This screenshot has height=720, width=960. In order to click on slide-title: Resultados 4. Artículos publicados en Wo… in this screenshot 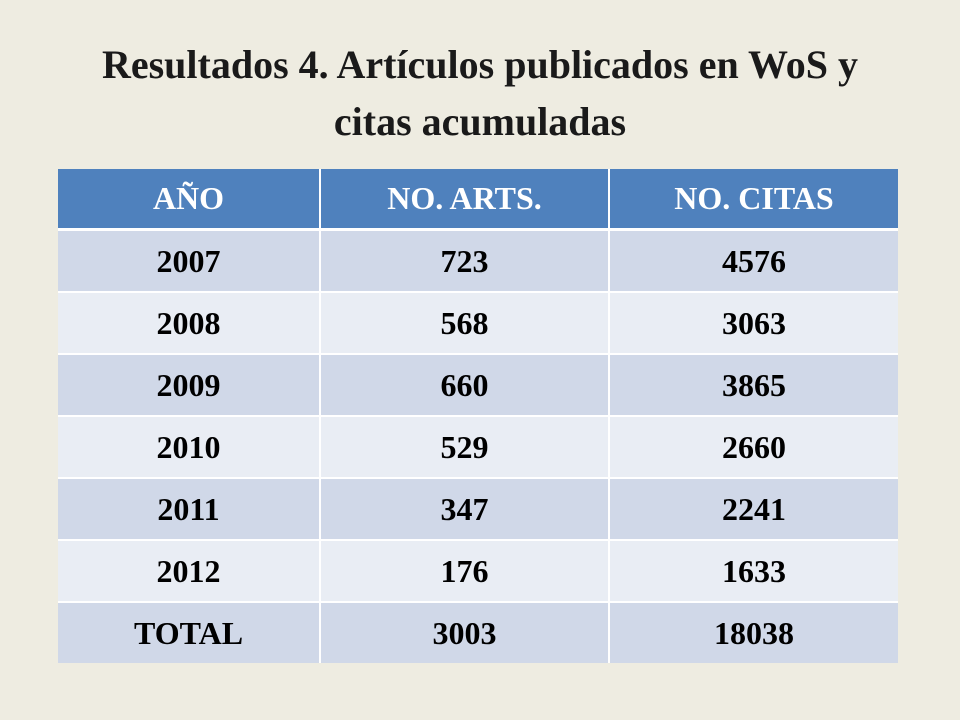, I will do `click(480, 93)`.